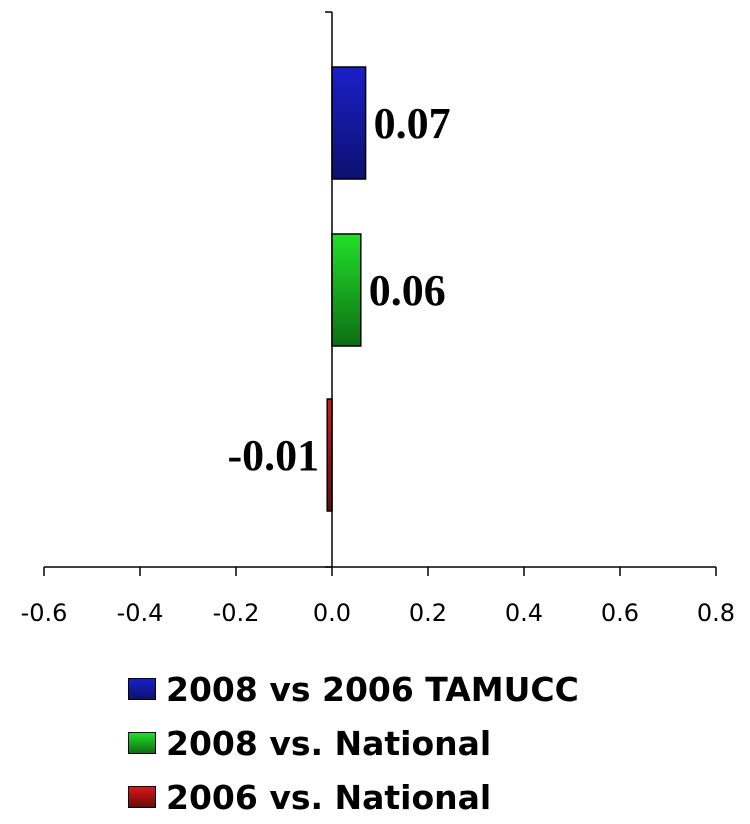  I want to click on x-tick-label: -0.4, so click(140, 613).